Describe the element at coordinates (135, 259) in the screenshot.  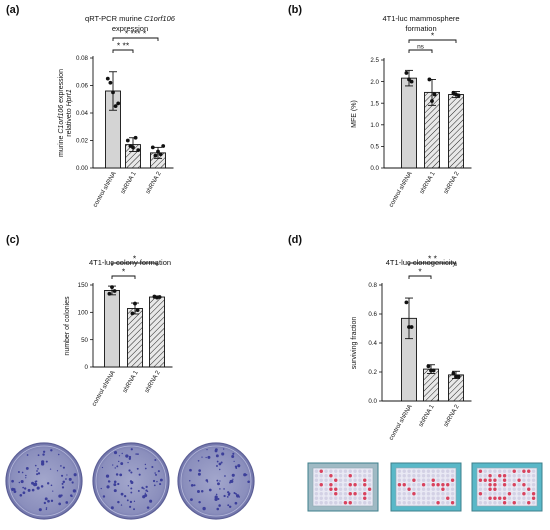
I see `significance-label: *` at that location.